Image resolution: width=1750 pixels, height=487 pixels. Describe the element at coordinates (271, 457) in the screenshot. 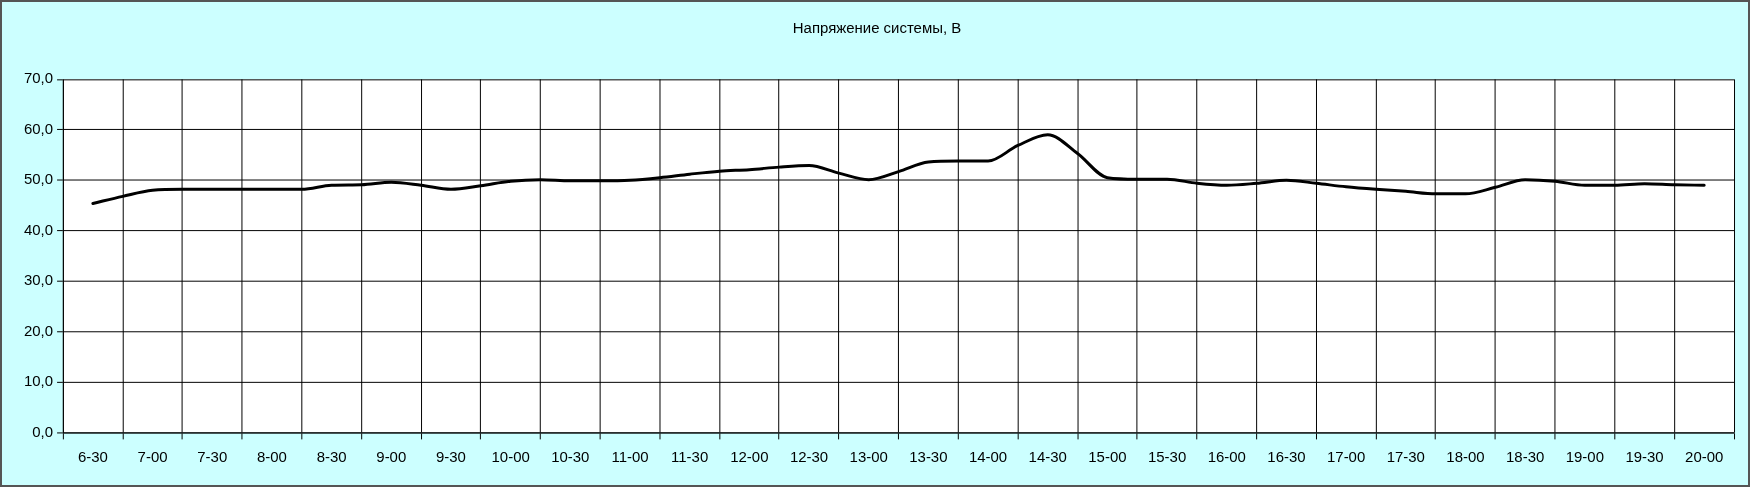

I see `x-tick-label: 8-00` at that location.